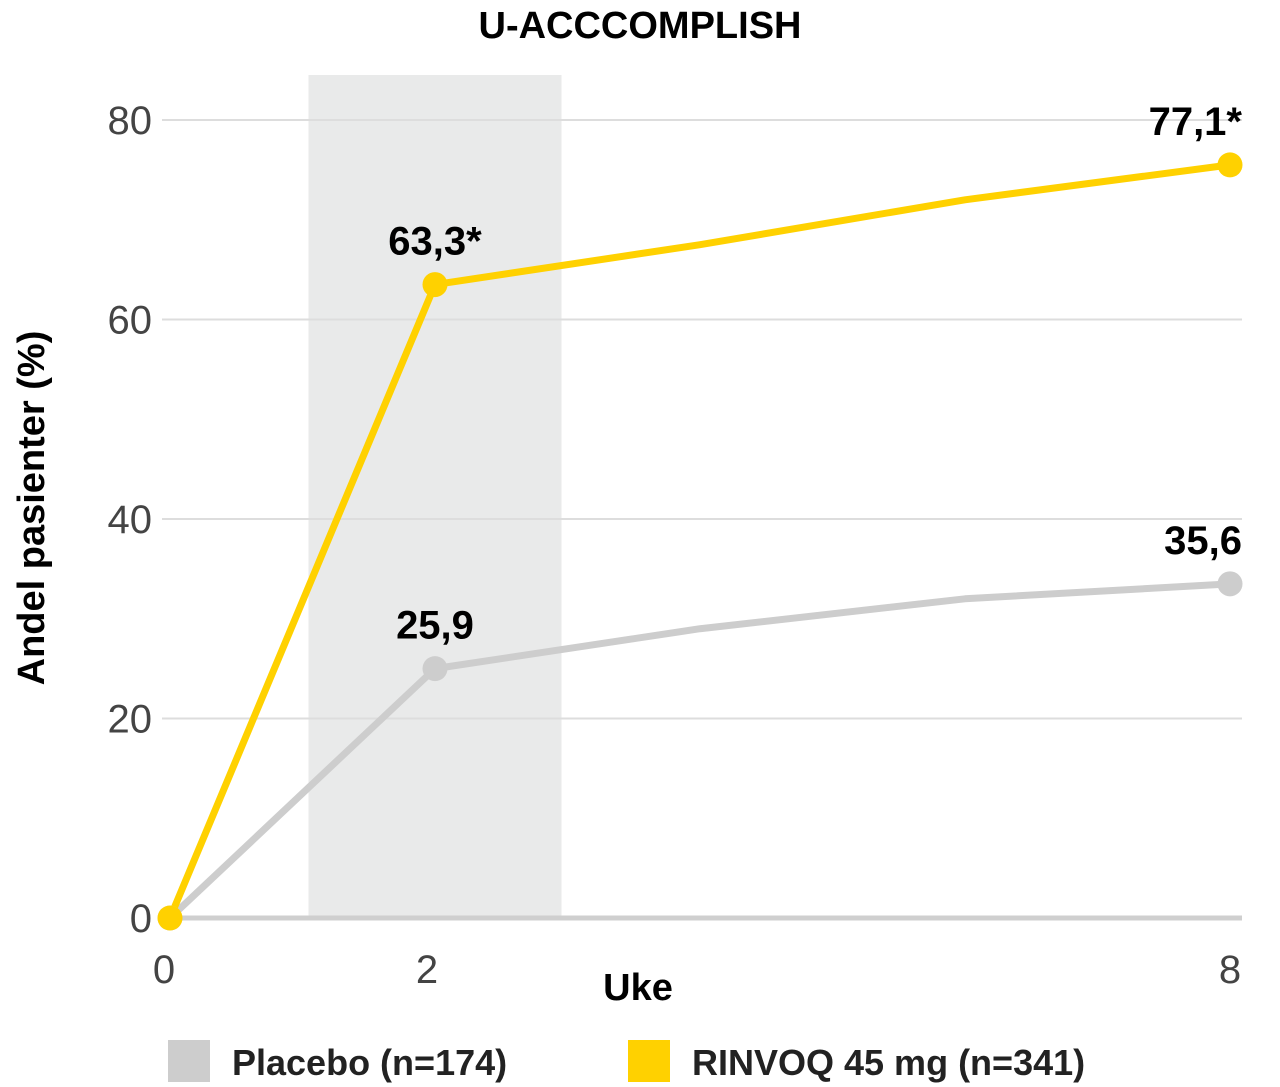 The width and height of the screenshot is (1280, 1087). I want to click on legend-label: RINVOQ 45 mg (n=341), so click(888, 1062).